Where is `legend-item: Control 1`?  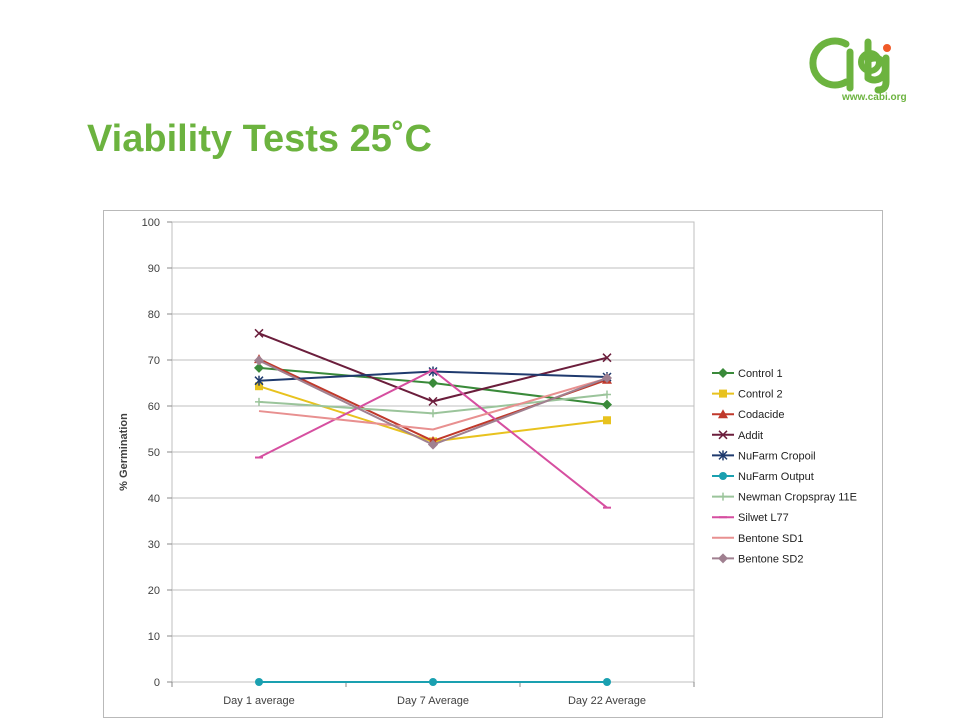
legend-item: Control 1 is located at coordinates (747, 374).